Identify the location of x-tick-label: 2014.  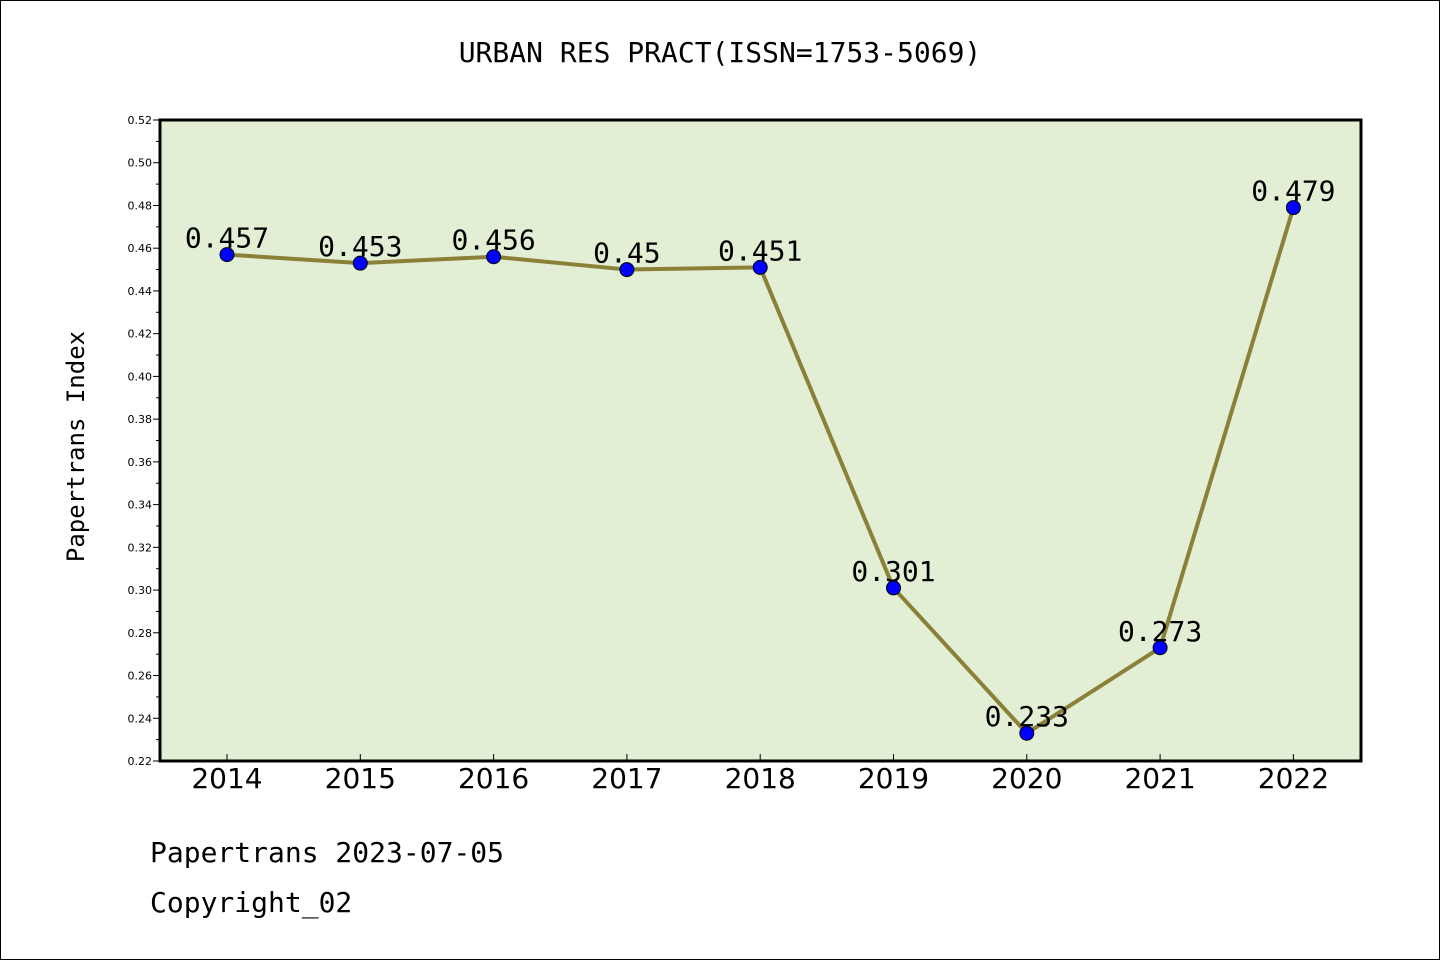
(226, 778).